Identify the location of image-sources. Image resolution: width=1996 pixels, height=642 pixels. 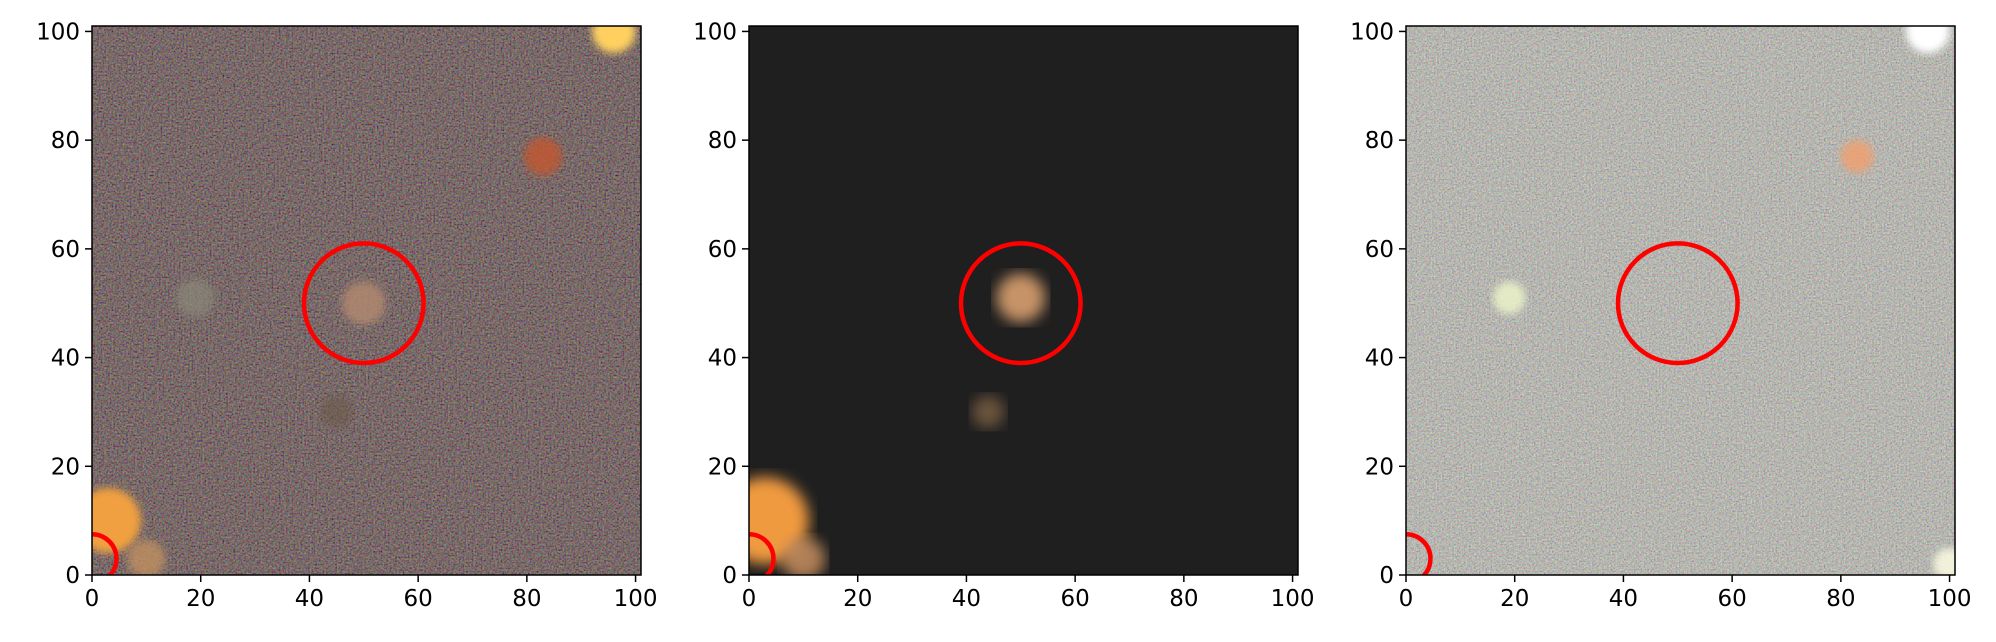
(897, 424).